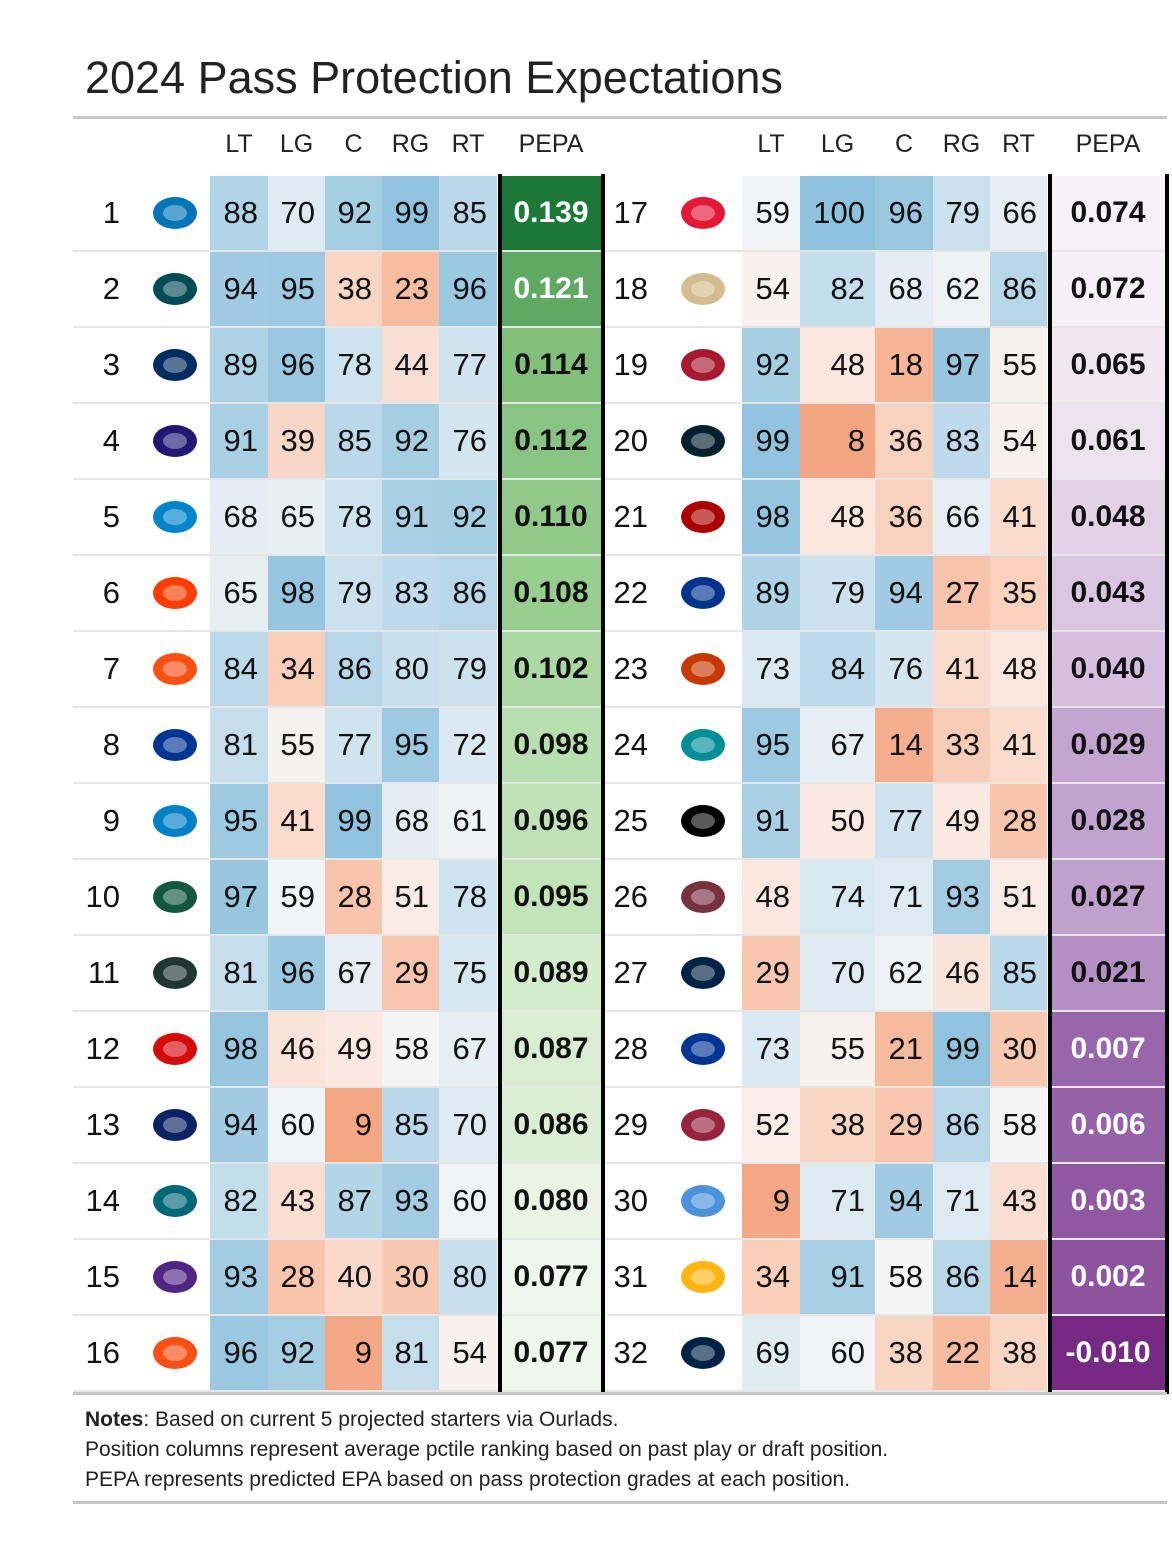 Image resolution: width=1172 pixels, height=1542 pixels. Describe the element at coordinates (904, 365) in the screenshot. I see `pctile-cell-c: 18` at that location.